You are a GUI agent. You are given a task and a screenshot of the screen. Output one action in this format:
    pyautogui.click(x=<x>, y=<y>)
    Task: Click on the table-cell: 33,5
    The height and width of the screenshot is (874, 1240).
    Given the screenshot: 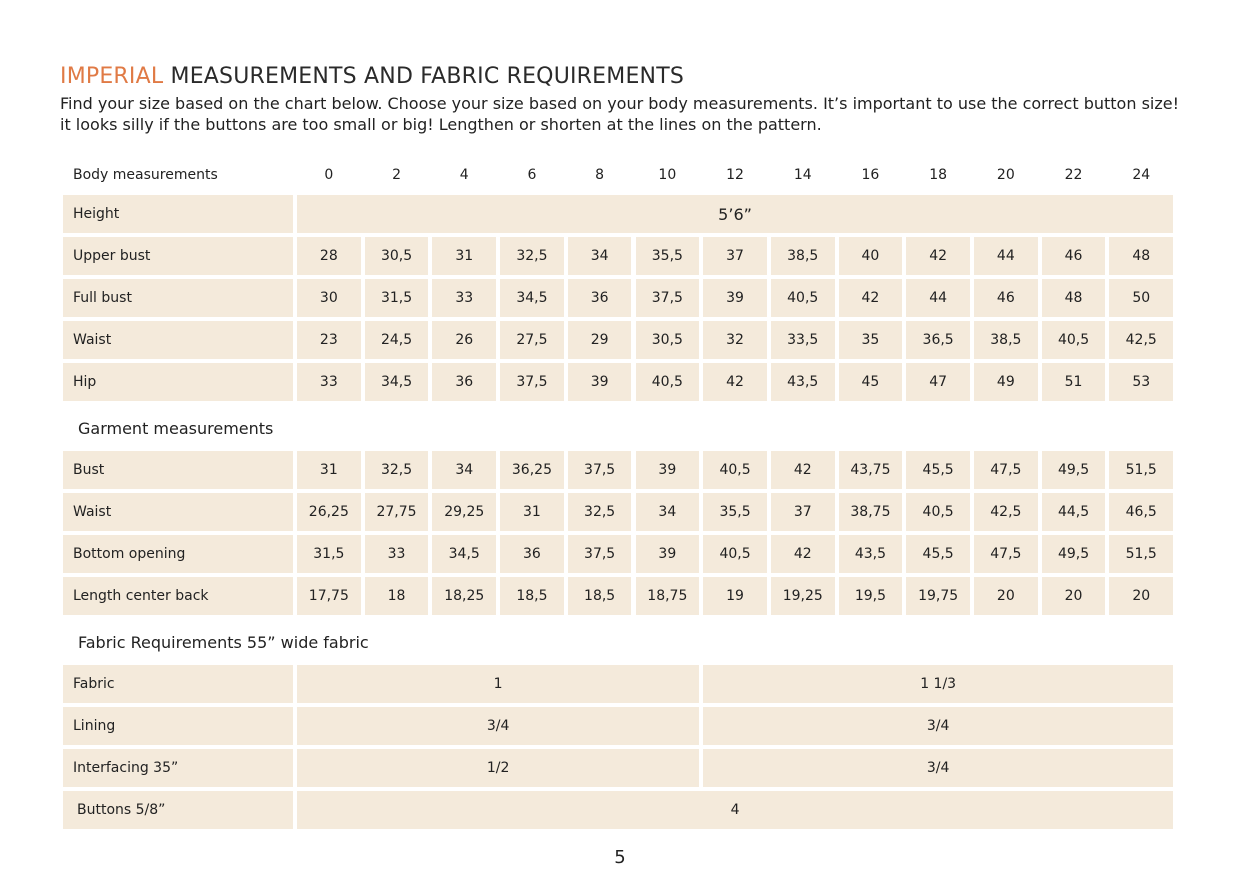 What is the action you would take?
    pyautogui.click(x=802, y=340)
    